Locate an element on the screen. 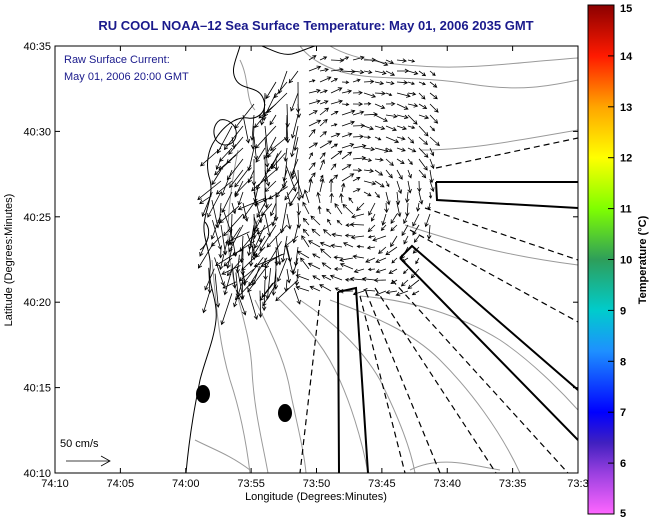  radar-station-marker is located at coordinates (285, 413).